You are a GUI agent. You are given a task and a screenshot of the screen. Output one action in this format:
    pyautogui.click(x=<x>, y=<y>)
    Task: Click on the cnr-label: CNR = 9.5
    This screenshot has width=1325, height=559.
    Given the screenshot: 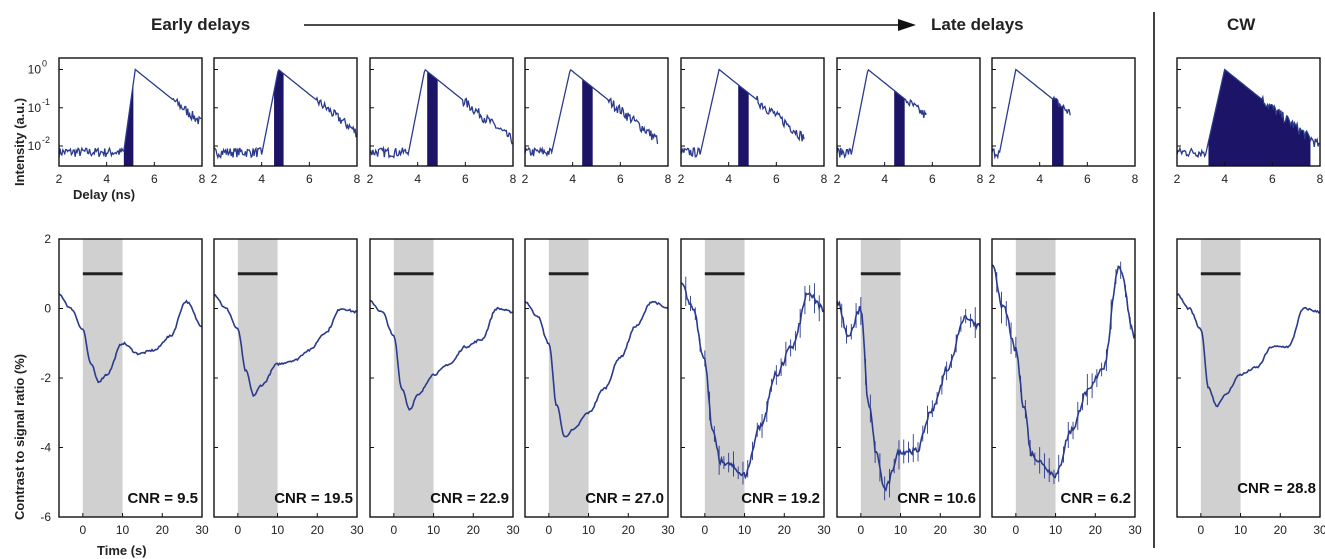 What is the action you would take?
    pyautogui.click(x=163, y=498)
    